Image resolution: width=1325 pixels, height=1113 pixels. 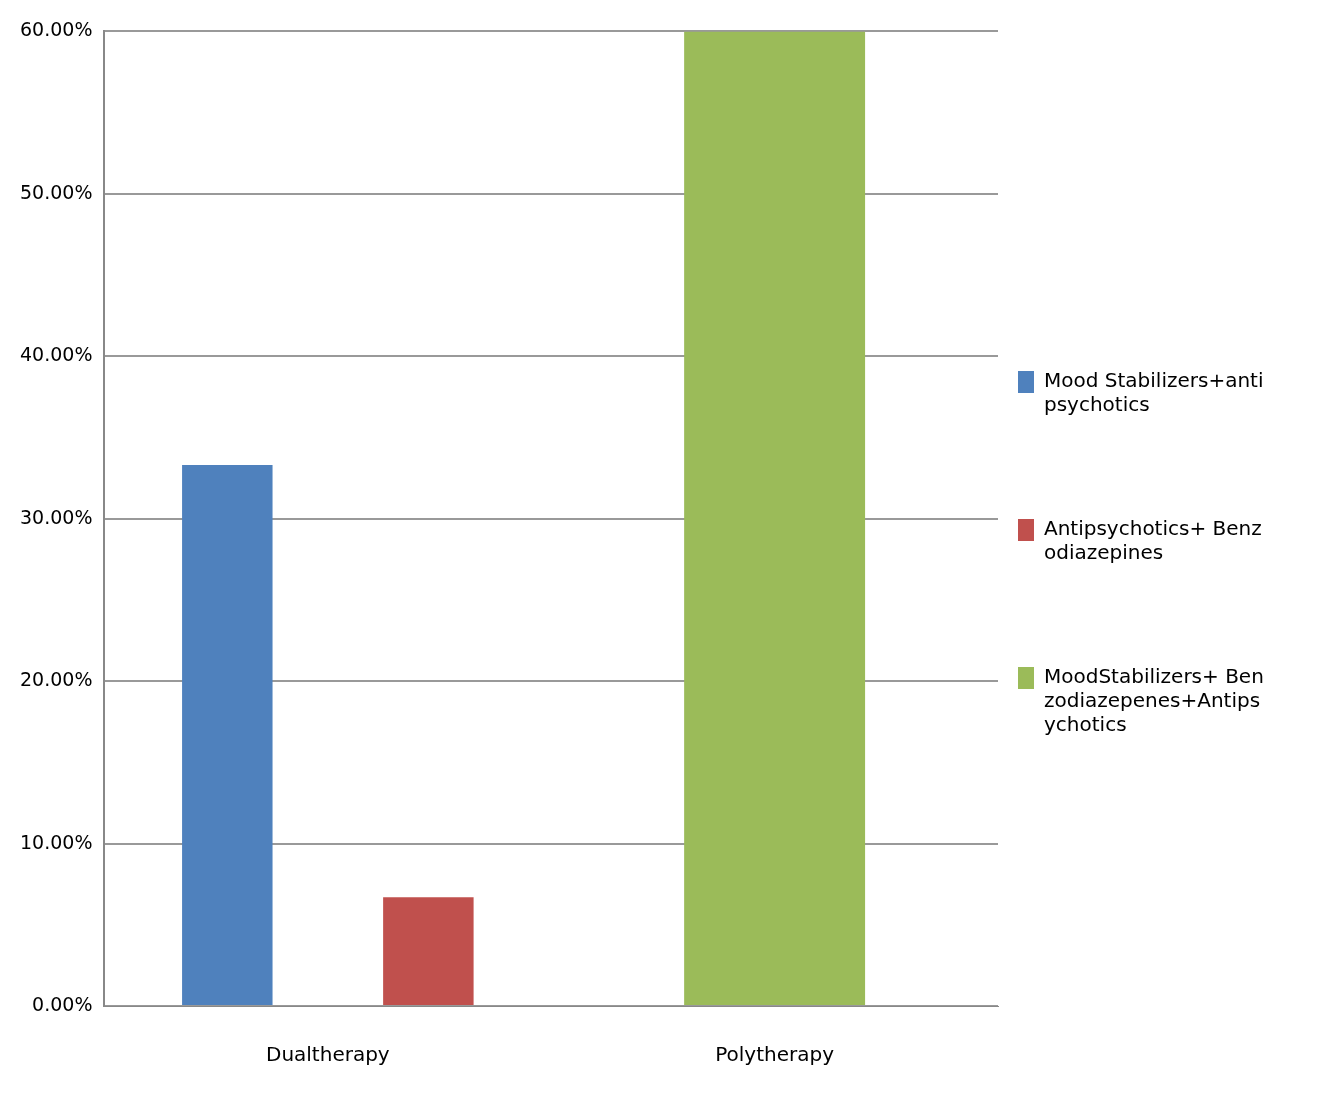 What do you see at coordinates (56, 516) in the screenshot?
I see `y-tick-label: 30.00%` at bounding box center [56, 516].